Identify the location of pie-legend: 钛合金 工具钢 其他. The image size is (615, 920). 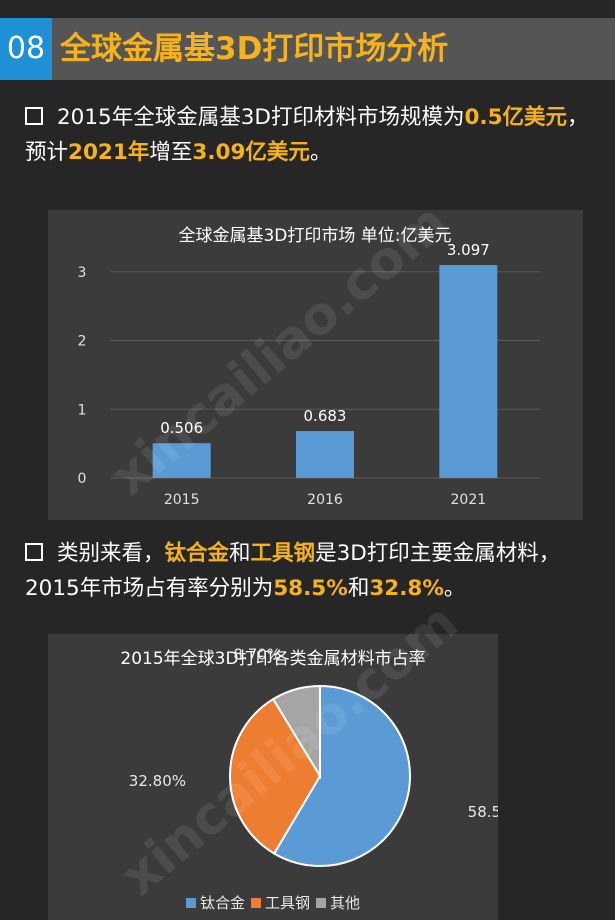
(273, 902).